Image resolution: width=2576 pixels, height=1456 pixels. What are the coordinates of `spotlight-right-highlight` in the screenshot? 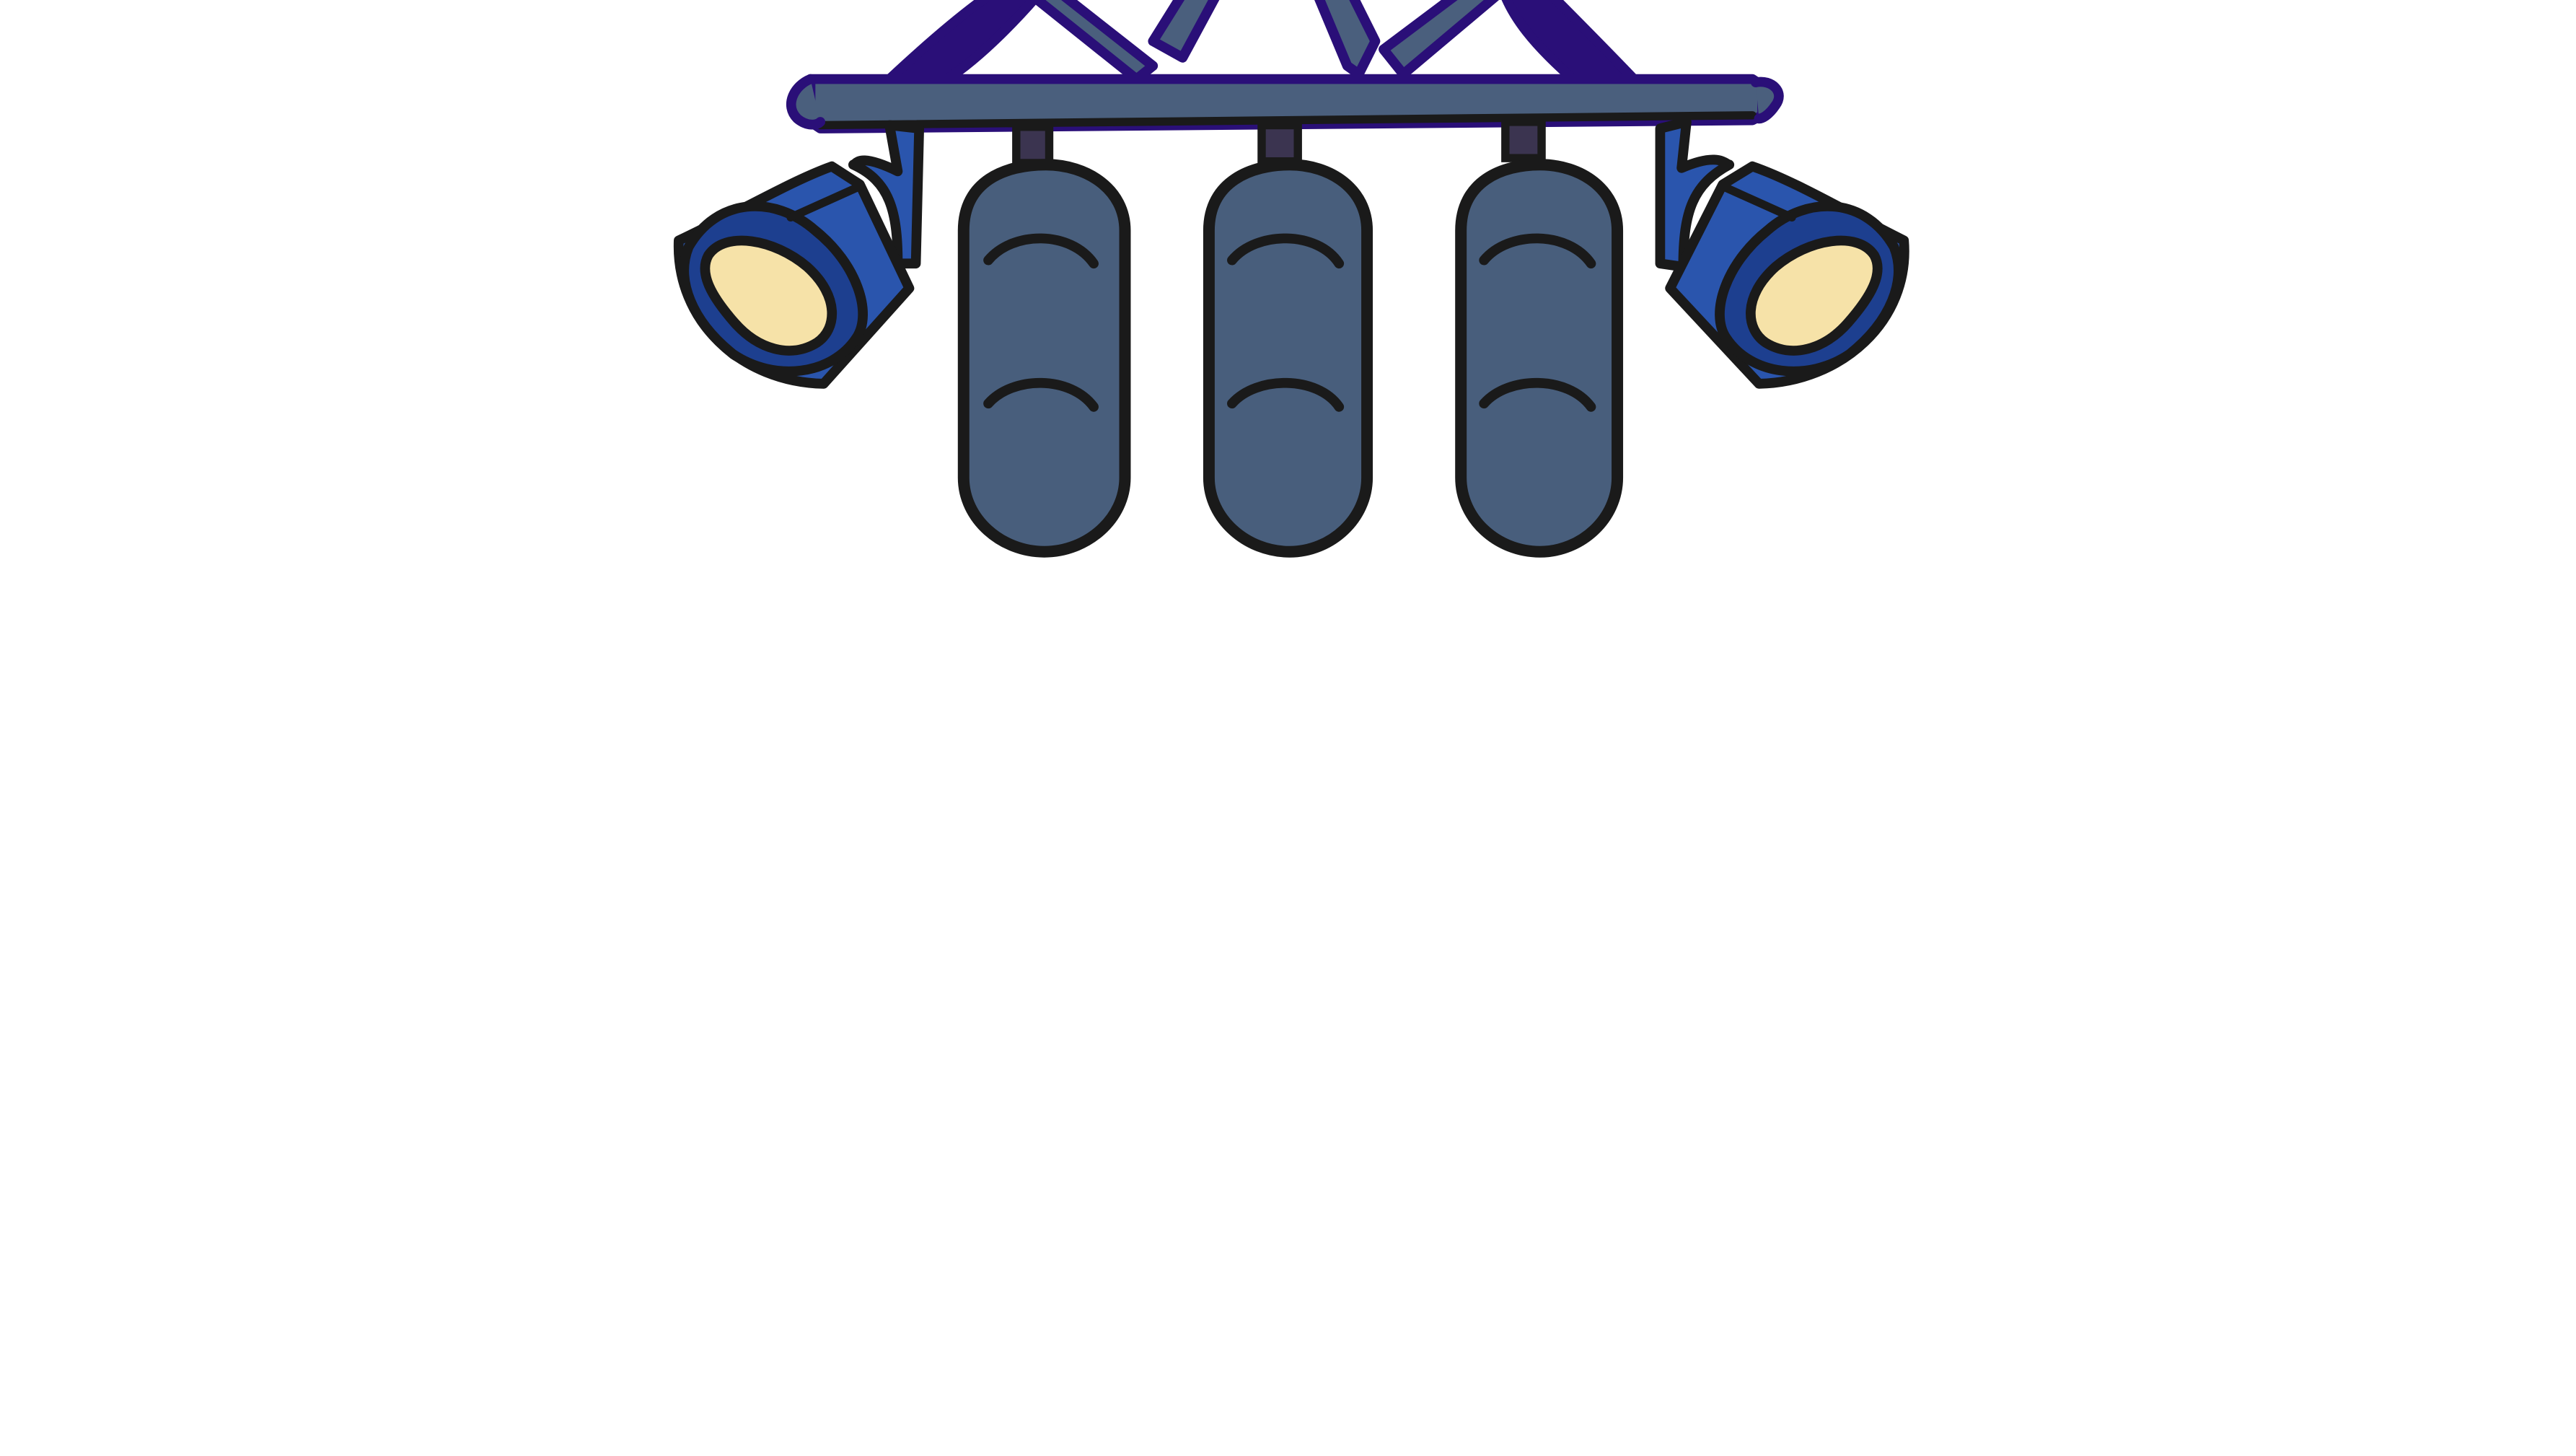 It's located at (1759, 203).